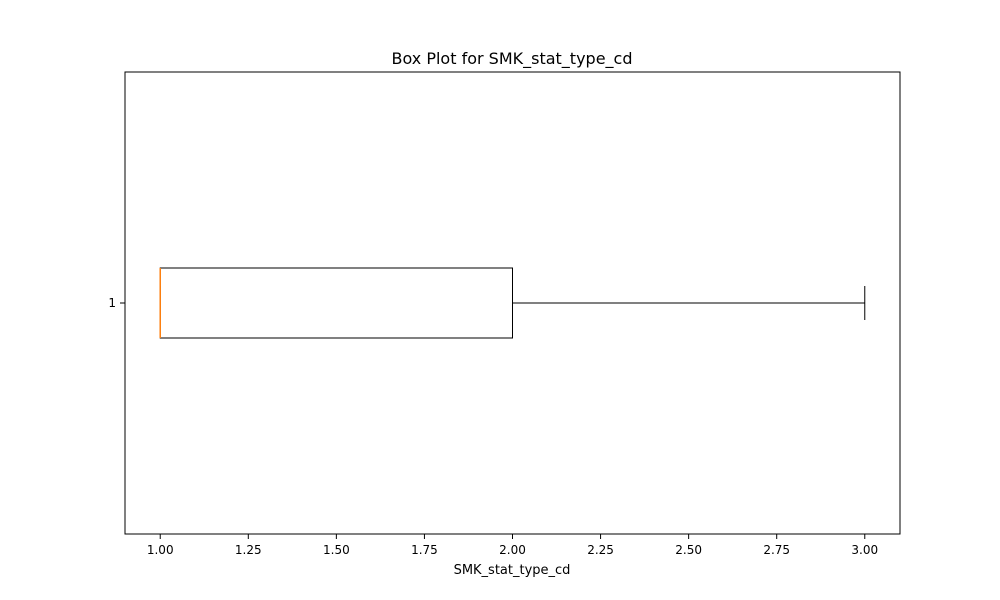 This screenshot has height=600, width=1000. What do you see at coordinates (864, 550) in the screenshot?
I see `x-tick-label: 3.00` at bounding box center [864, 550].